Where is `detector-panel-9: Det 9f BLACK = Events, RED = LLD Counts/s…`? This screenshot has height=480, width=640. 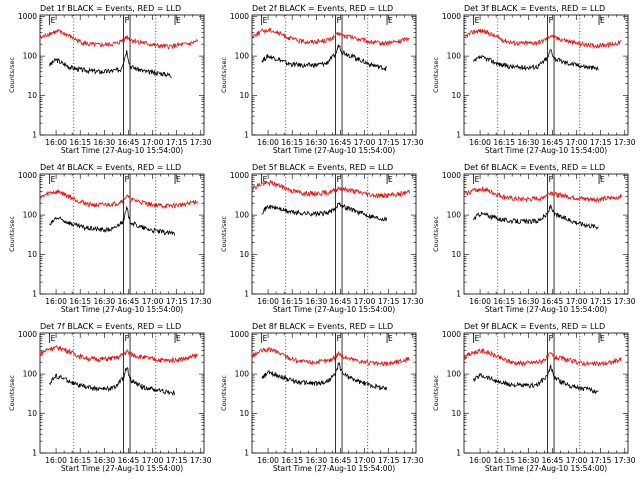 detector-panel-9: Det 9f BLACK = Events, RED = LLD Counts/s… is located at coordinates (534, 397).